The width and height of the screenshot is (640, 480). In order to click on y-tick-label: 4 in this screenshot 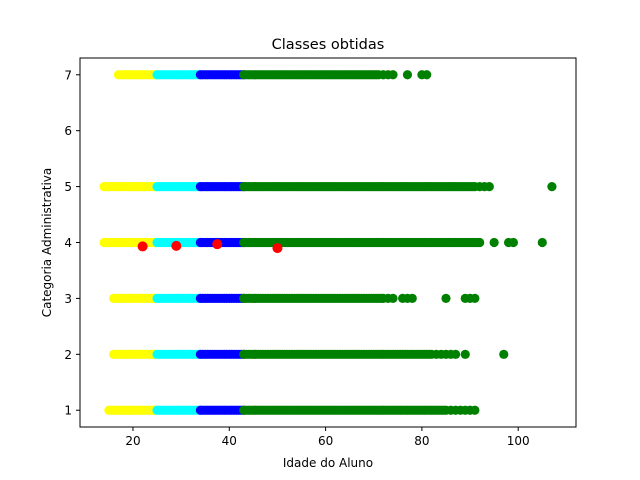, I will do `click(68, 243)`.